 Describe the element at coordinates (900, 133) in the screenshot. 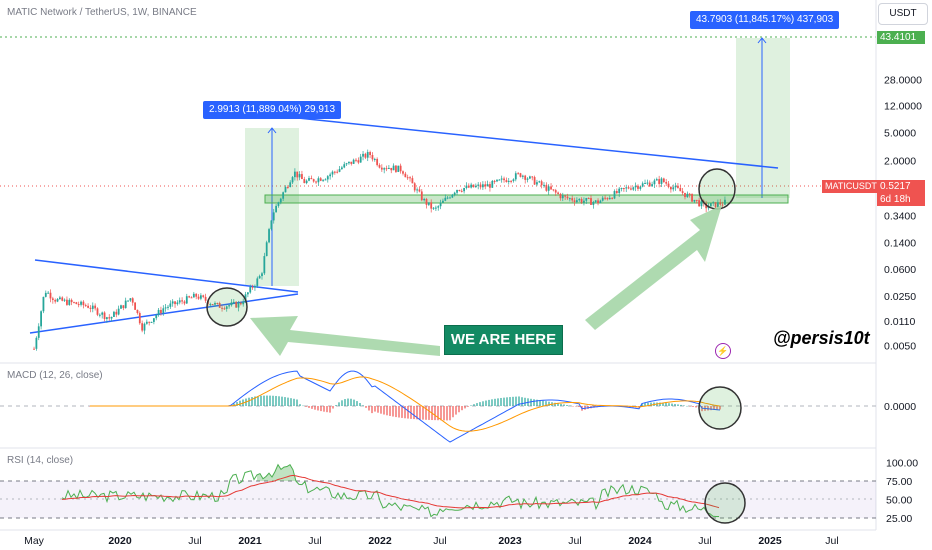

I see `price-tick-label: 5.0000` at that location.